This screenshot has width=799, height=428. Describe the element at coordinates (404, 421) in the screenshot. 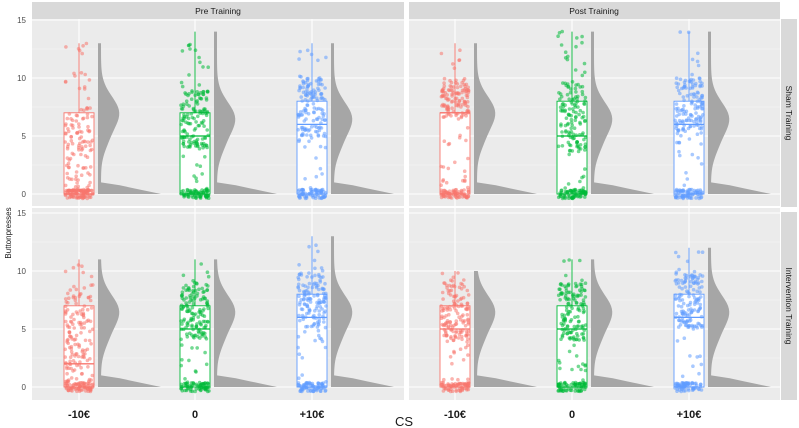

I see `x-axis-title: CS` at that location.